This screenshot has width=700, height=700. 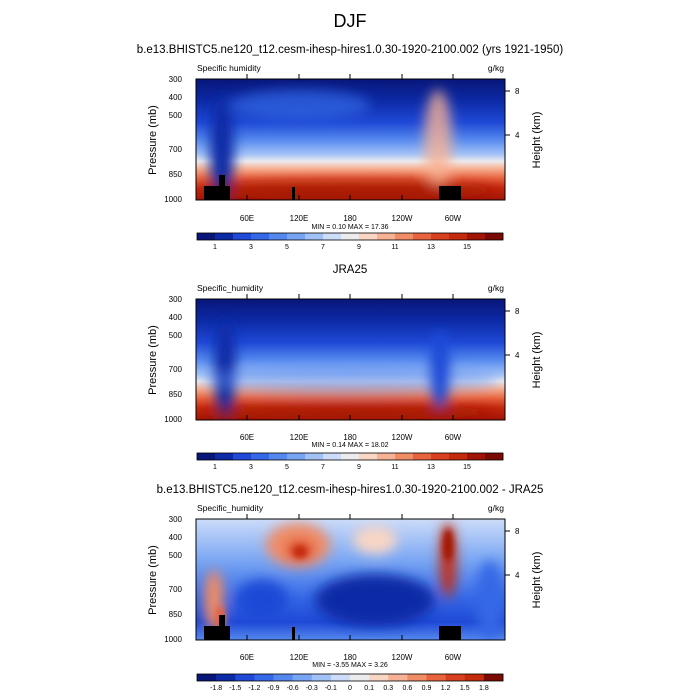 What do you see at coordinates (176, 537) in the screenshot?
I see `y-tick-label: 400` at bounding box center [176, 537].